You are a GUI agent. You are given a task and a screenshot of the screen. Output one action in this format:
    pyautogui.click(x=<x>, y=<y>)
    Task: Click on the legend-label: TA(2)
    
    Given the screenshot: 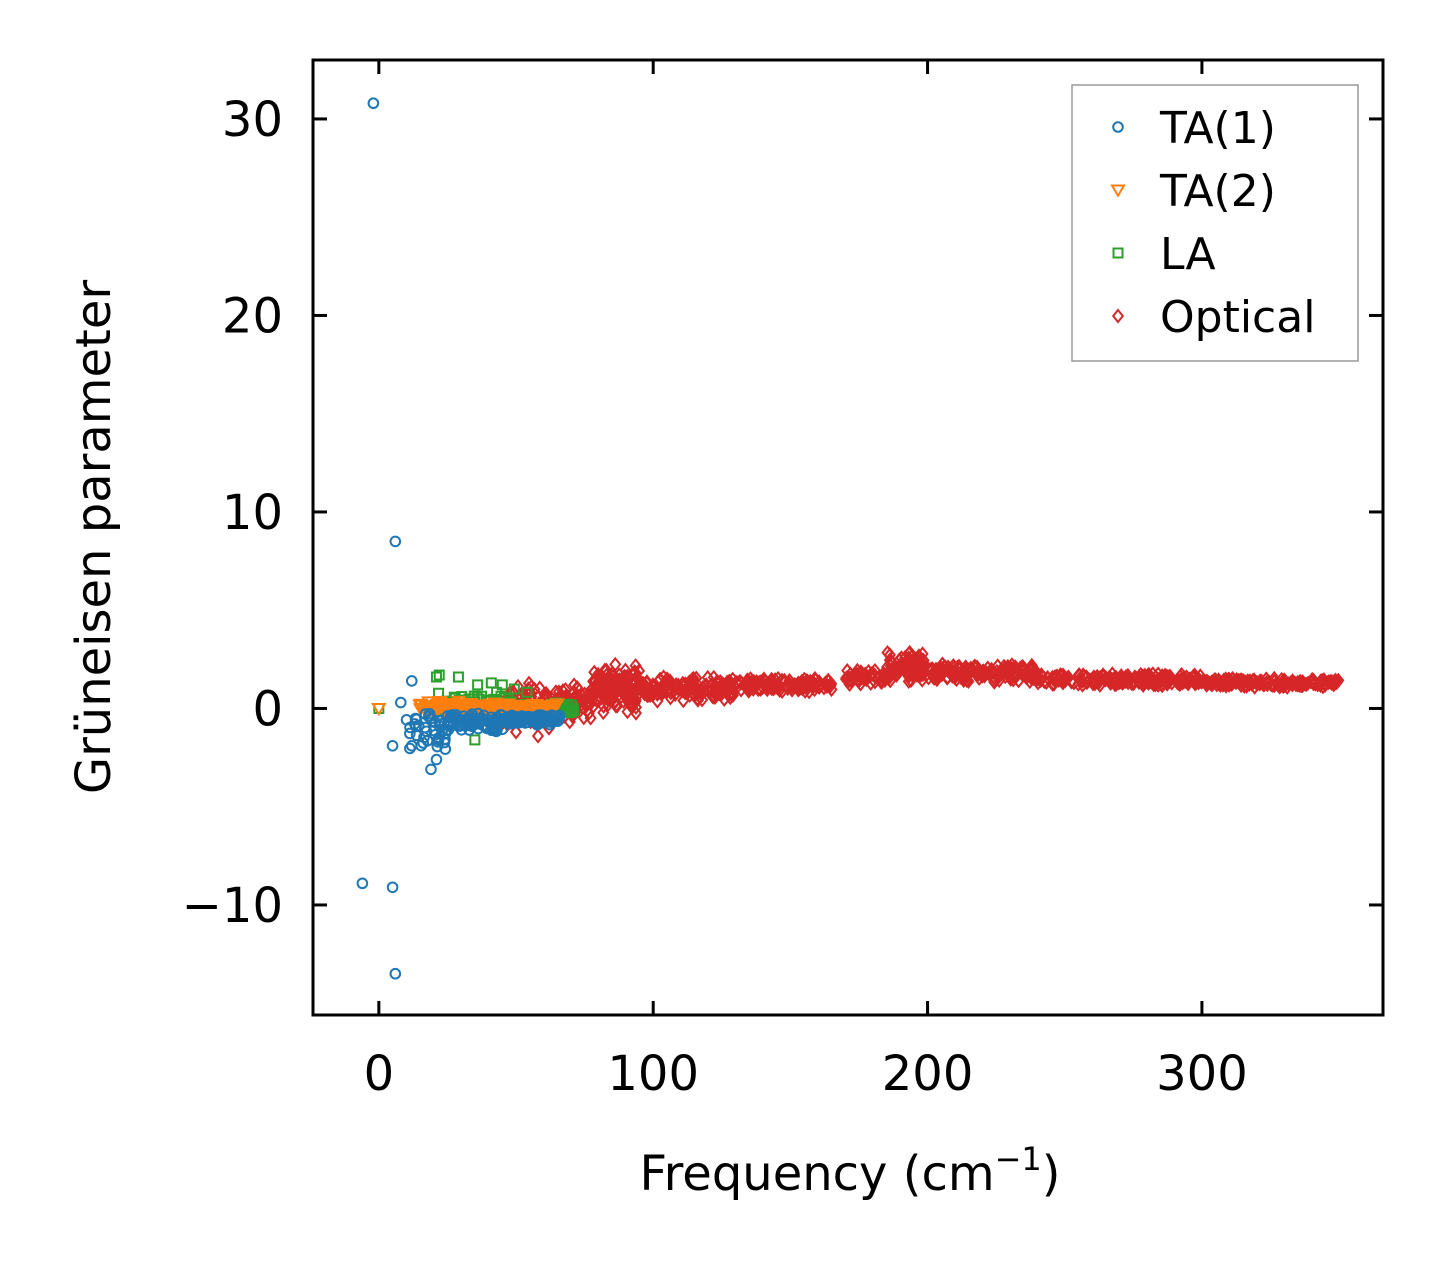 What is the action you would take?
    pyautogui.click(x=1217, y=191)
    